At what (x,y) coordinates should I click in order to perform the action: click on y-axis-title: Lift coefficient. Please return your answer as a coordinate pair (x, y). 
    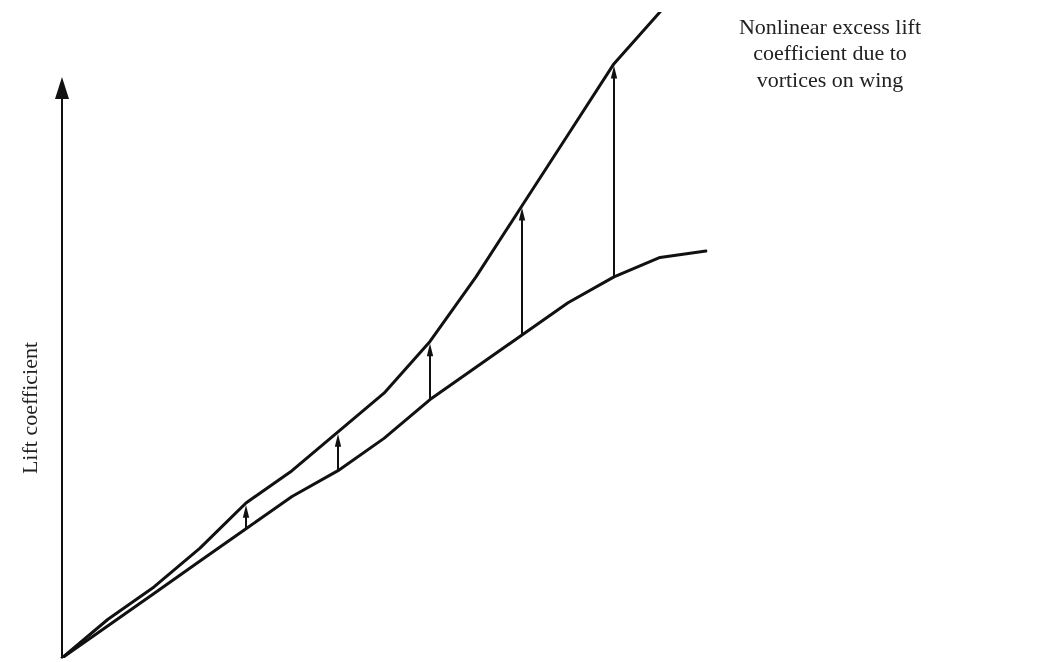
    Looking at the image, I should click on (30, 408).